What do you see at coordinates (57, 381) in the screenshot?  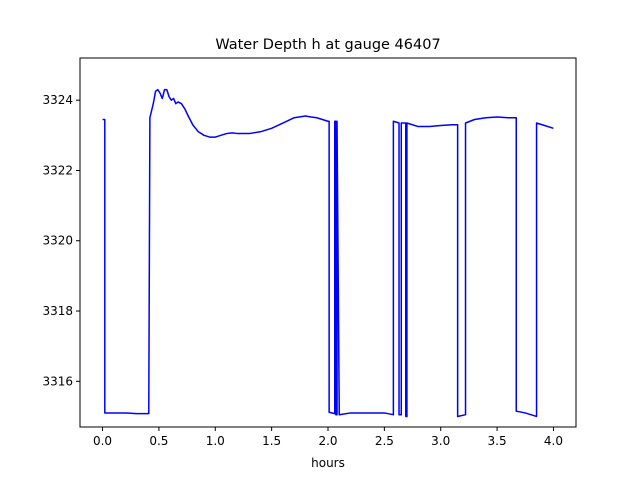 I see `y-tick-label: 3316` at bounding box center [57, 381].